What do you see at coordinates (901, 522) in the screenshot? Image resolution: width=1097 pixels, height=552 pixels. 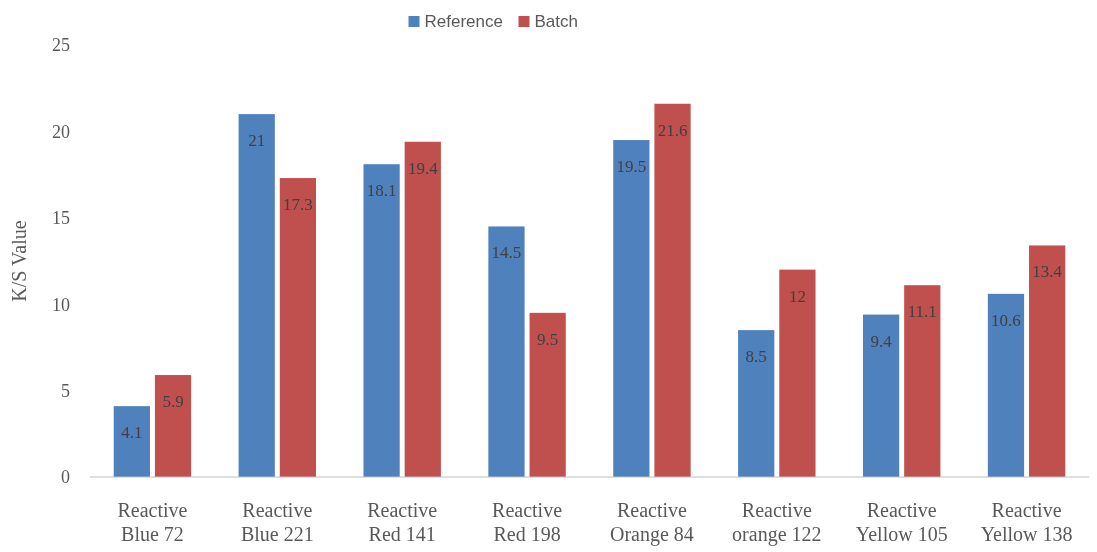 I see `x-tick-label: Reactive Yellow 105` at bounding box center [901, 522].